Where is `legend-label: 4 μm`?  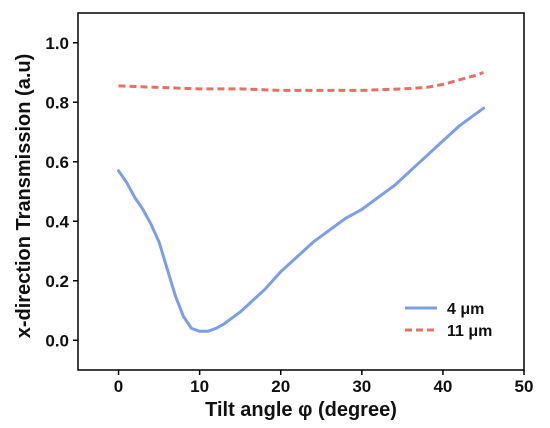 legend-label: 4 μm is located at coordinates (465, 309).